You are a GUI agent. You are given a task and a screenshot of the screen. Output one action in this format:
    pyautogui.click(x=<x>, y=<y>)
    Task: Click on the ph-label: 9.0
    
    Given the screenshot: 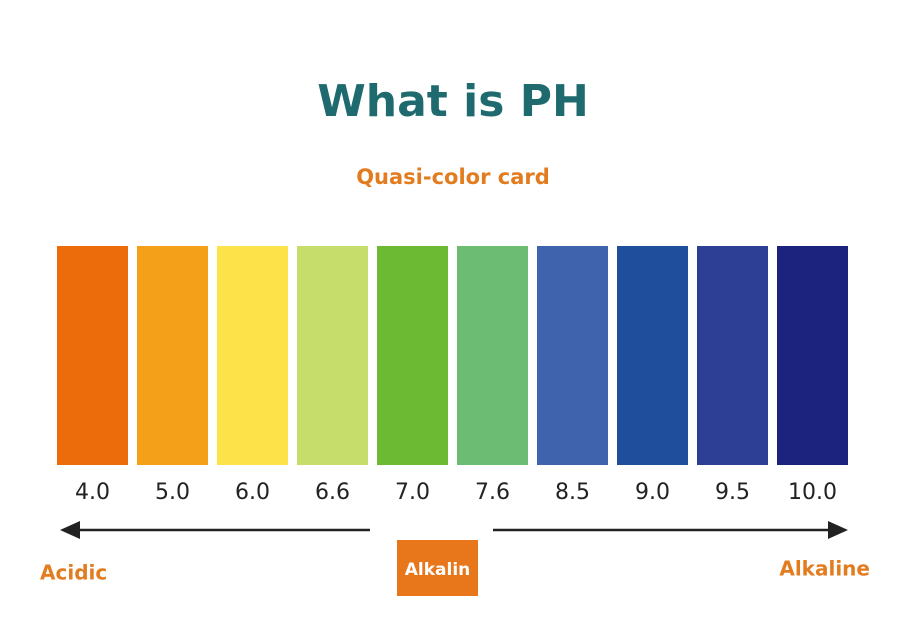 What is the action you would take?
    pyautogui.click(x=652, y=492)
    